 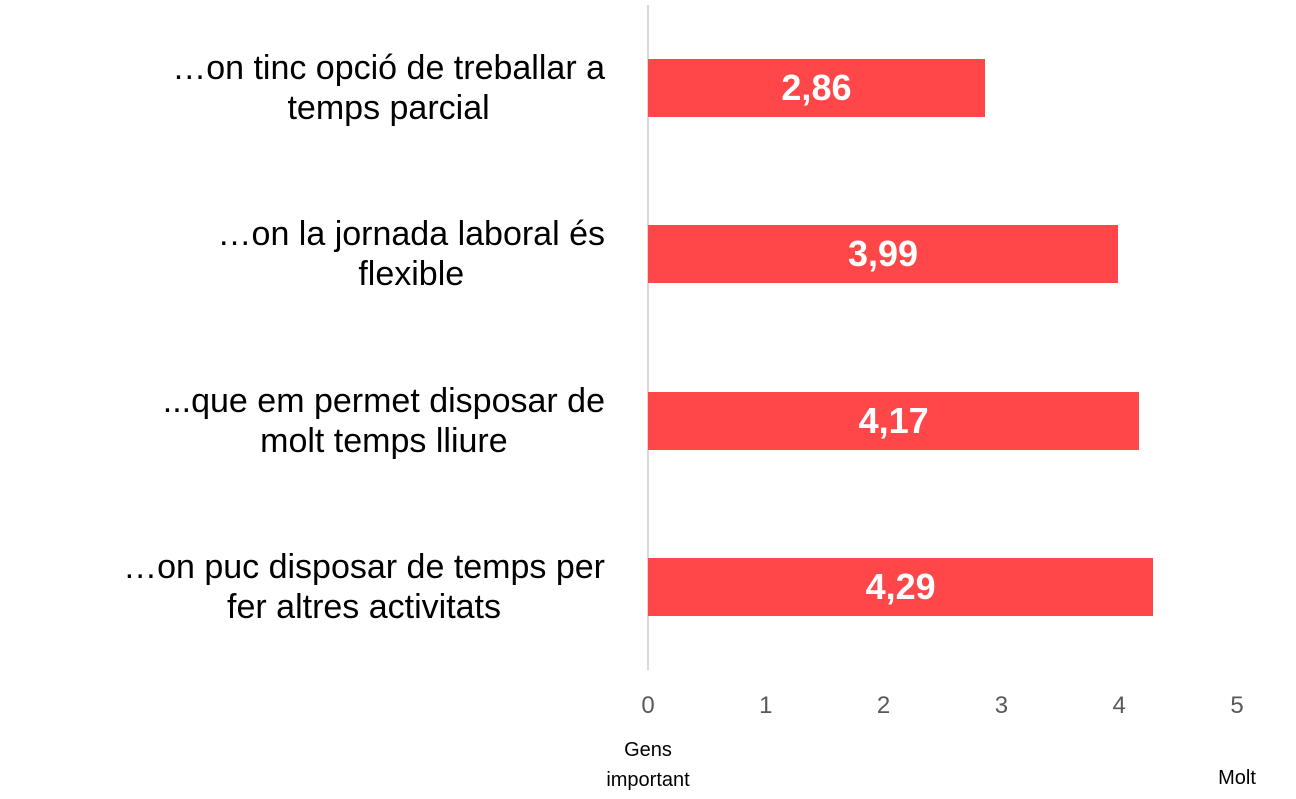 What do you see at coordinates (1001, 705) in the screenshot?
I see `x-tick-label: 3` at bounding box center [1001, 705].